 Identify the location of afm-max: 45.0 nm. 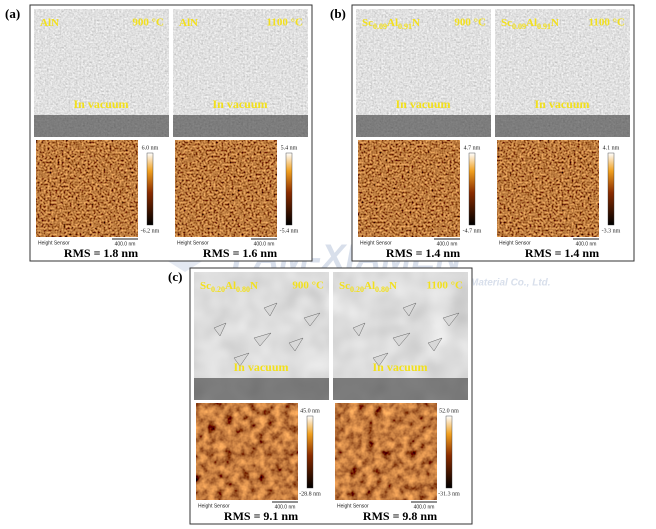
(310, 411).